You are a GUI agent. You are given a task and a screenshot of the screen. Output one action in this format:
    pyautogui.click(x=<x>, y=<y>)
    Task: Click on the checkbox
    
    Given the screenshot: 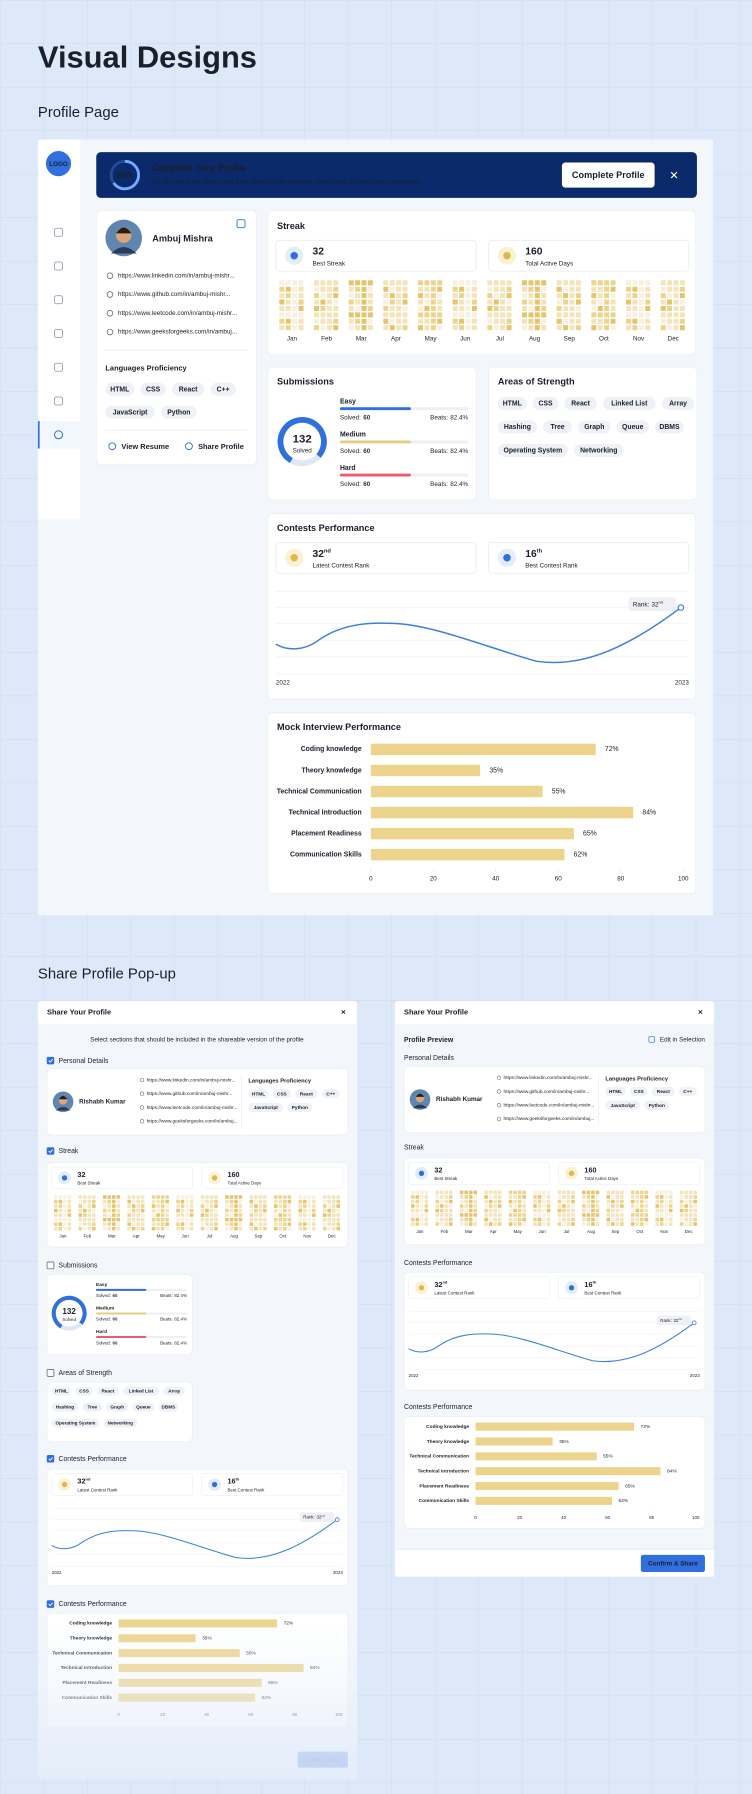 What is the action you would take?
    pyautogui.click(x=50, y=1373)
    